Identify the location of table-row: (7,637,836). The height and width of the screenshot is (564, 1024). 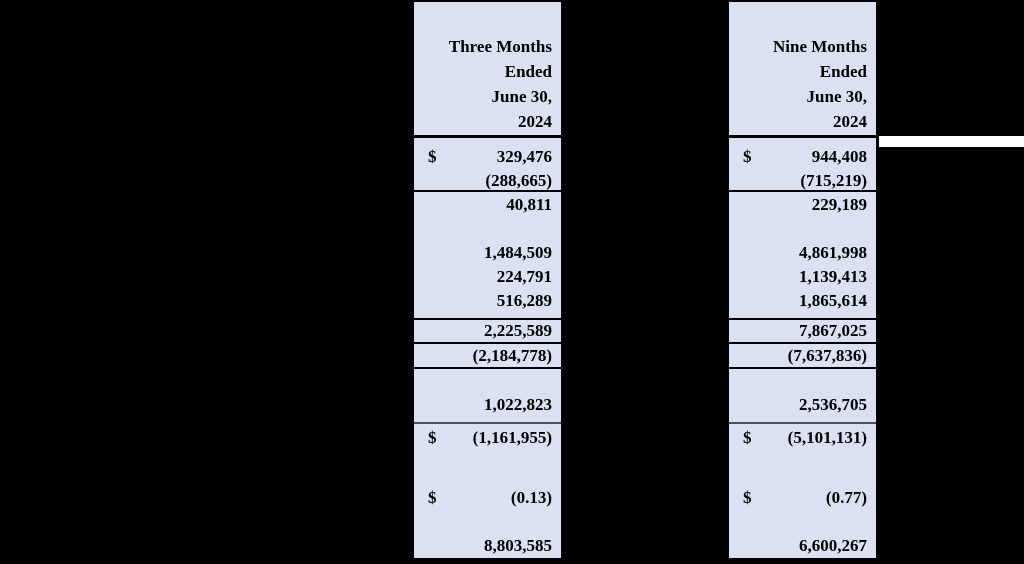
(802, 355).